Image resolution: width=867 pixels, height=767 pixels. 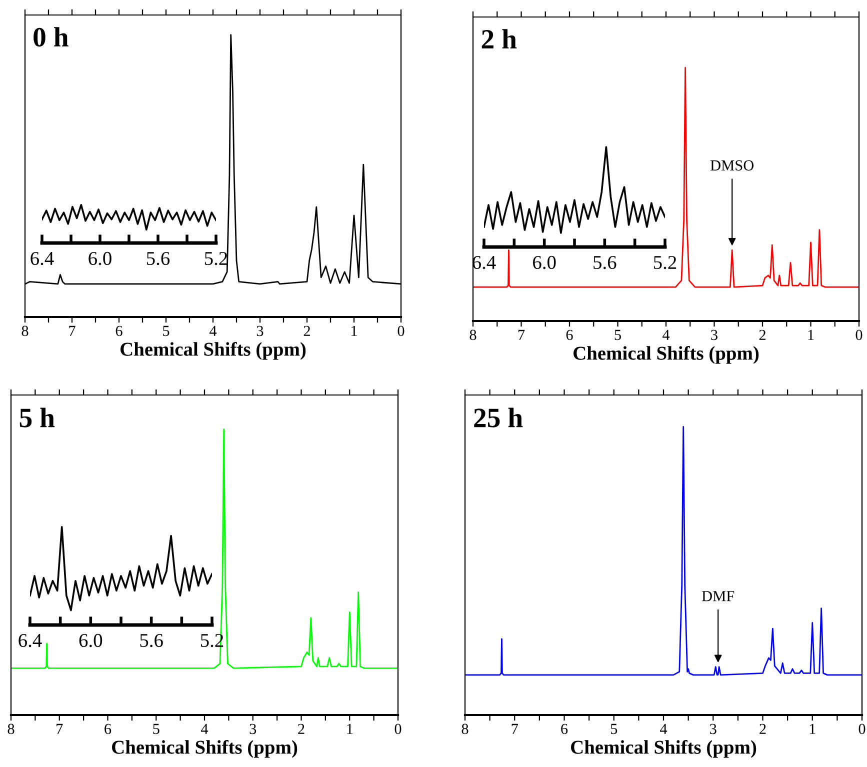 I want to click on annotation: DMSO, so click(x=732, y=165).